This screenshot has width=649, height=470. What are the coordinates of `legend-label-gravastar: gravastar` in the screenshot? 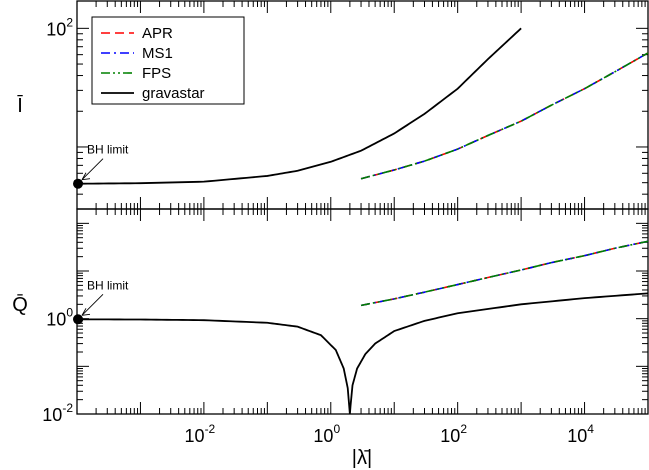 It's located at (173, 93).